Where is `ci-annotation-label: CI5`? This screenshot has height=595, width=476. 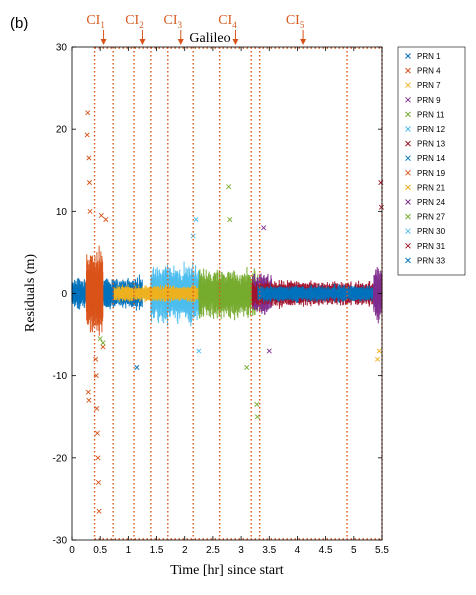
ci-annotation-label: CI5 is located at coordinates (295, 21).